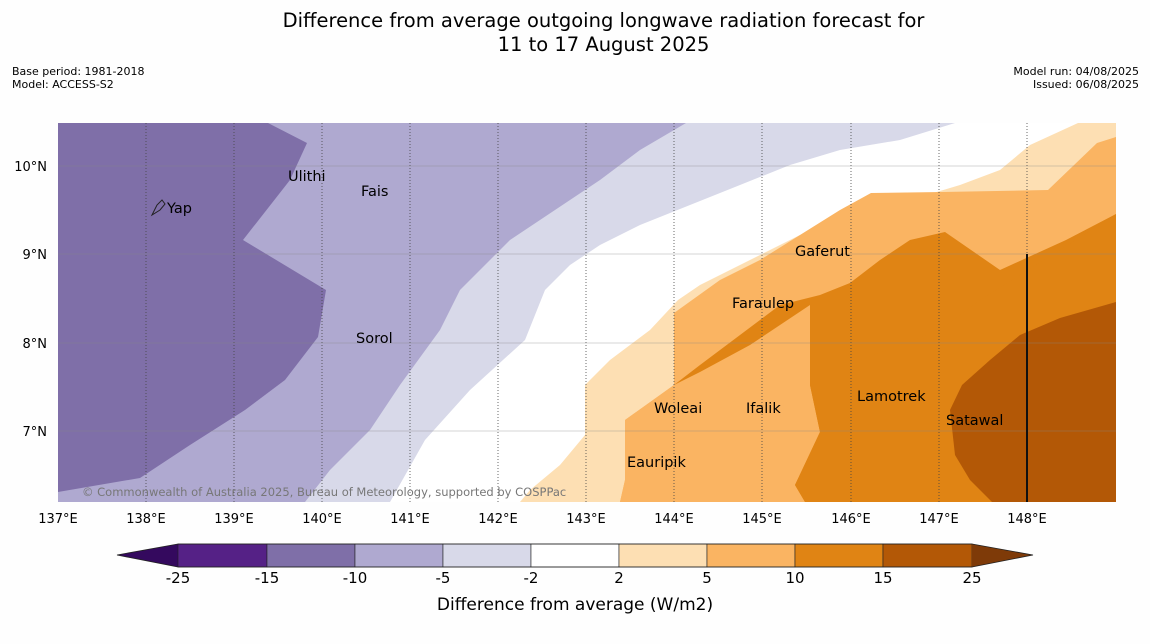 Image resolution: width=1150 pixels, height=644 pixels. Describe the element at coordinates (822, 252) in the screenshot. I see `place-gaferut: Gaferut` at that location.